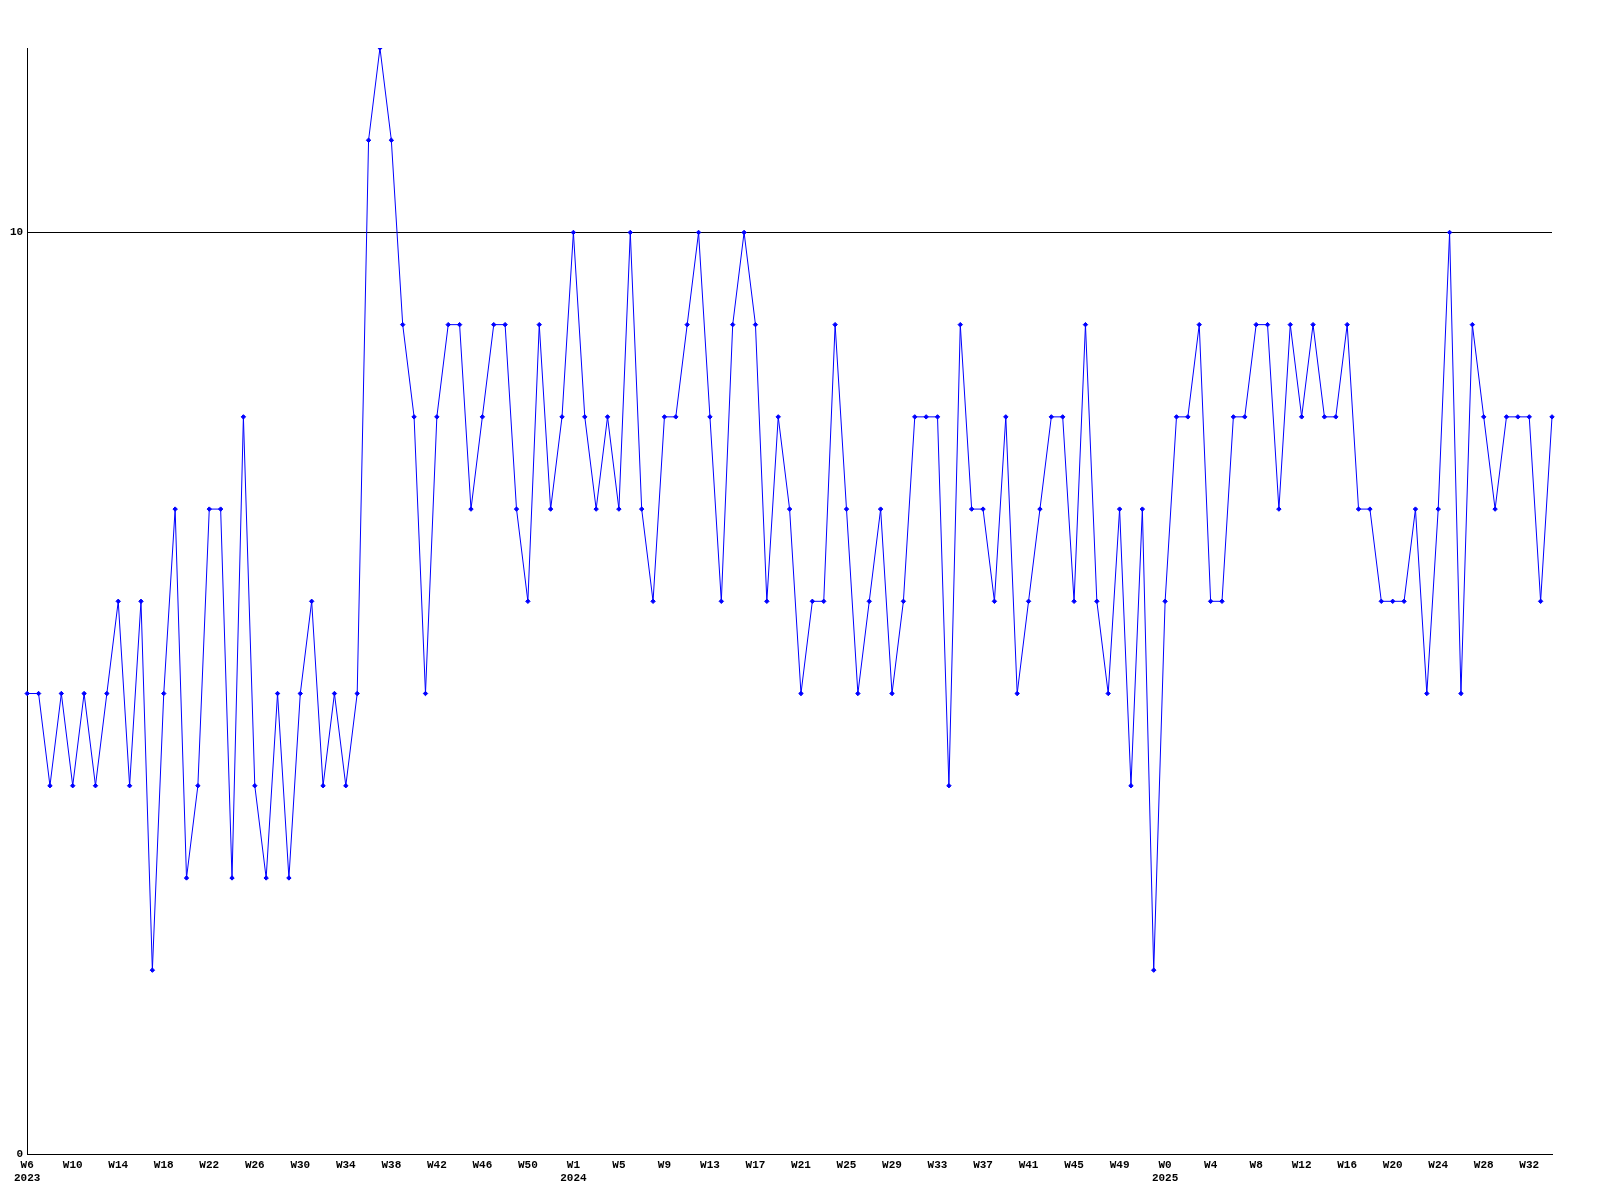 This screenshot has height=1200, width=1600. What do you see at coordinates (573, 1171) in the screenshot?
I see `x-tick-label: W1 2024` at bounding box center [573, 1171].